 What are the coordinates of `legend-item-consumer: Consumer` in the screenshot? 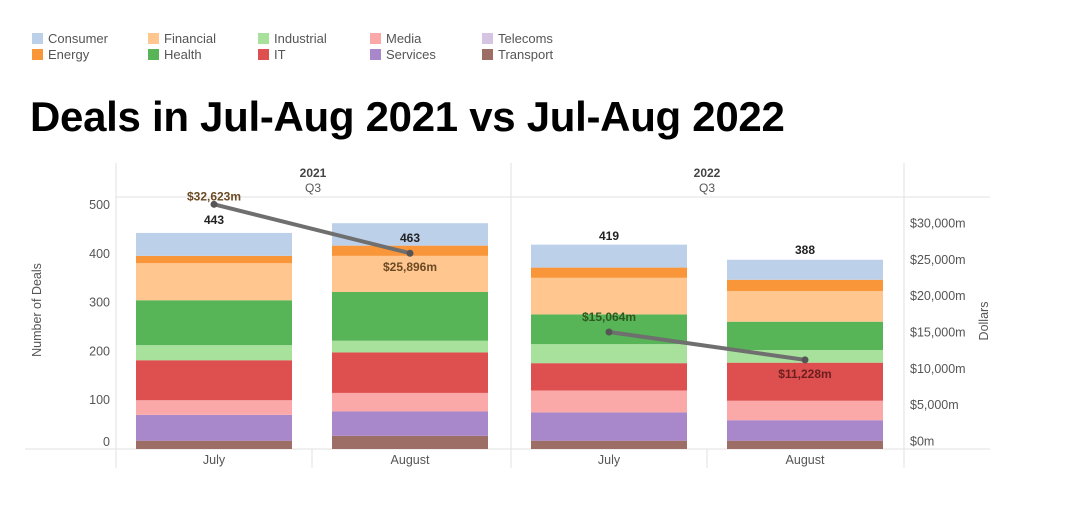 It's located at (70, 38).